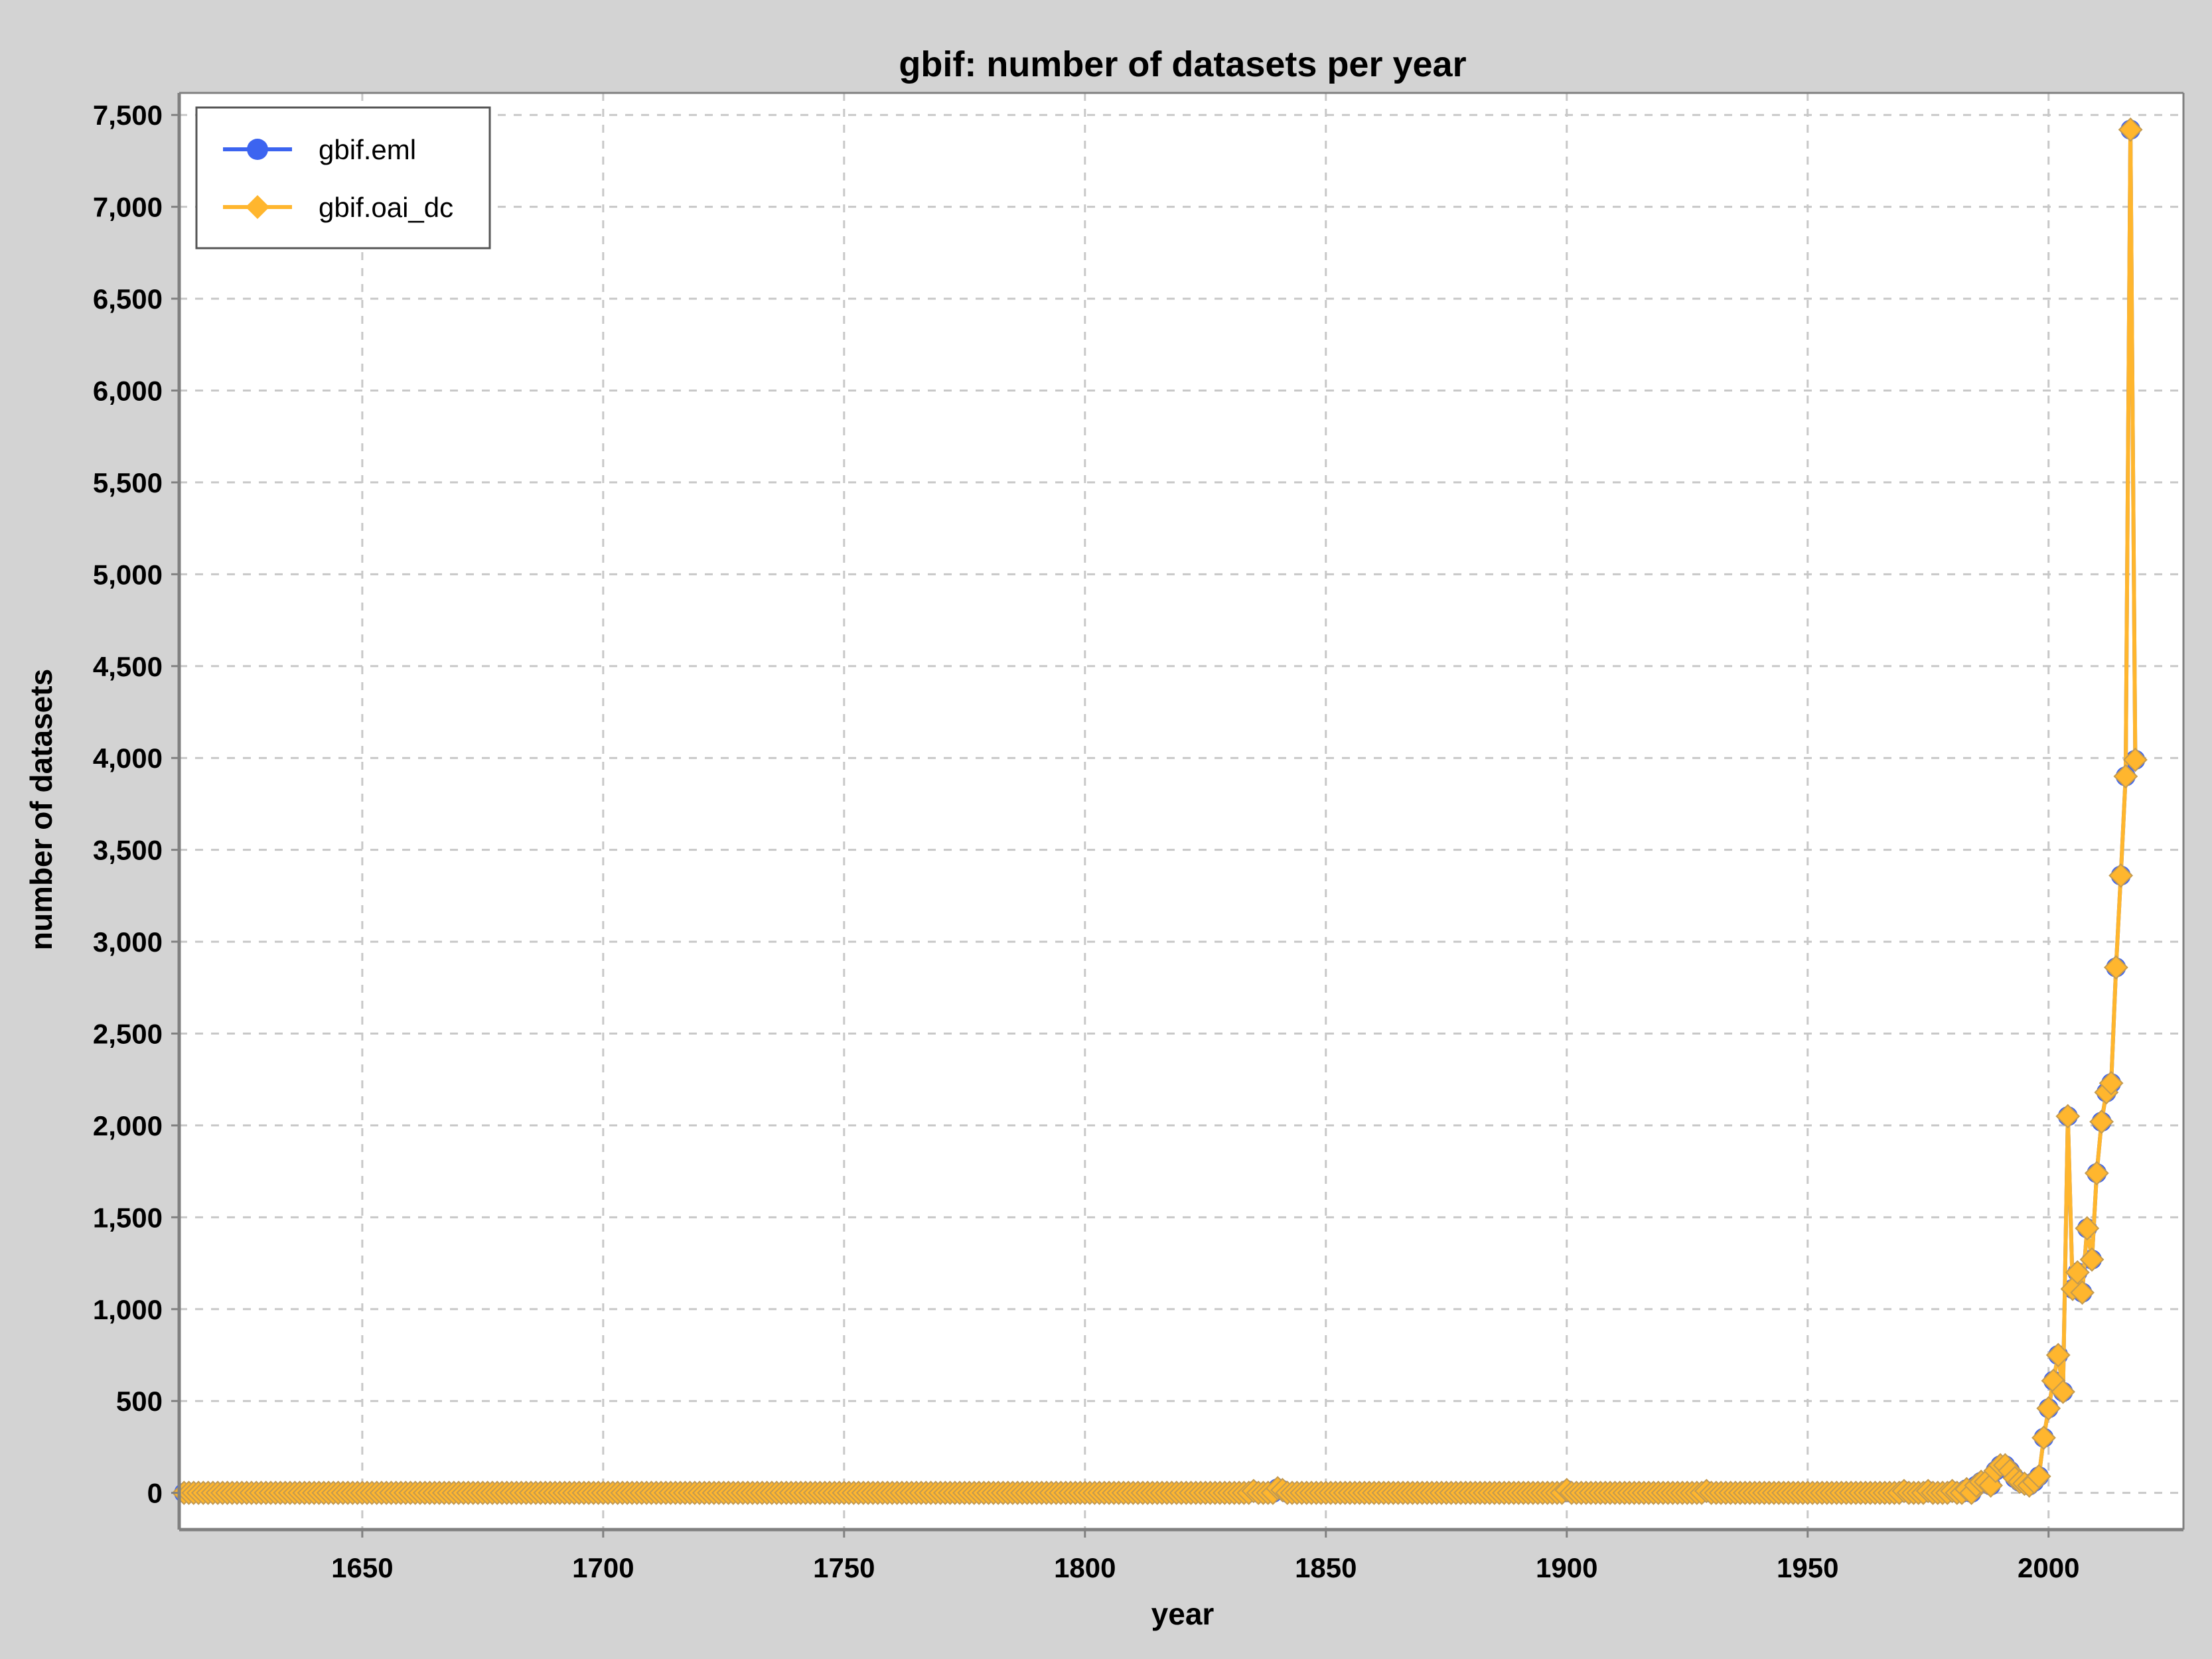  I want to click on legend-diamond-icon, so click(257, 207).